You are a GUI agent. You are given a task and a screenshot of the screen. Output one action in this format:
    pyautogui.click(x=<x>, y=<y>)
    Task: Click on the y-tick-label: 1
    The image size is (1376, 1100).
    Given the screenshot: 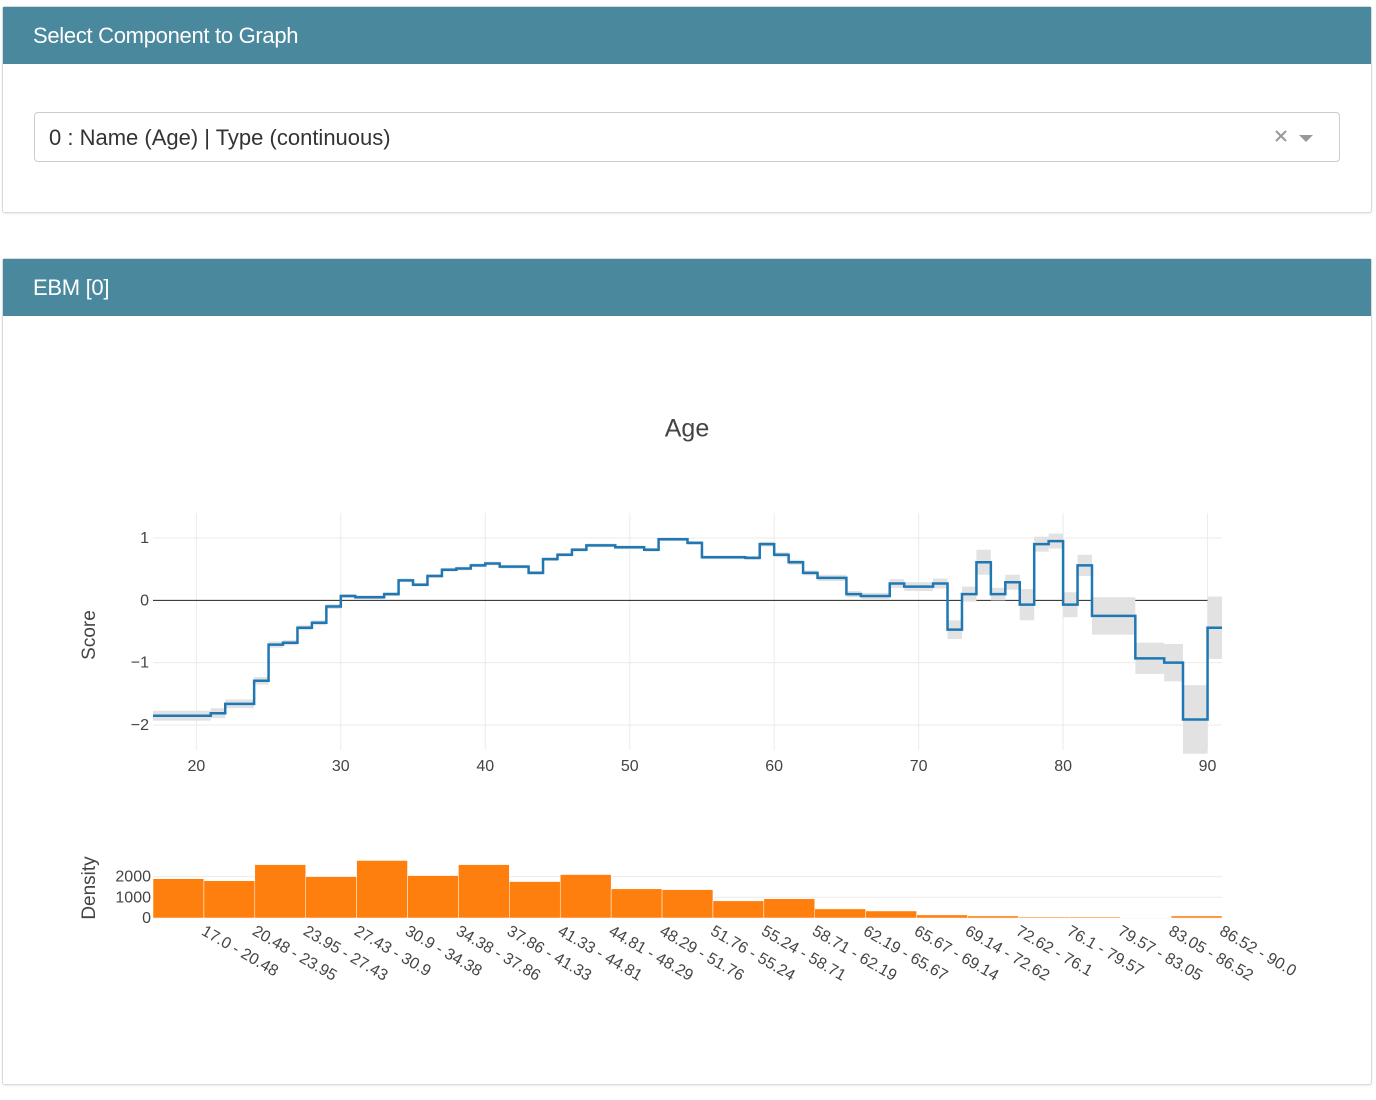 What is the action you would take?
    pyautogui.click(x=144, y=538)
    